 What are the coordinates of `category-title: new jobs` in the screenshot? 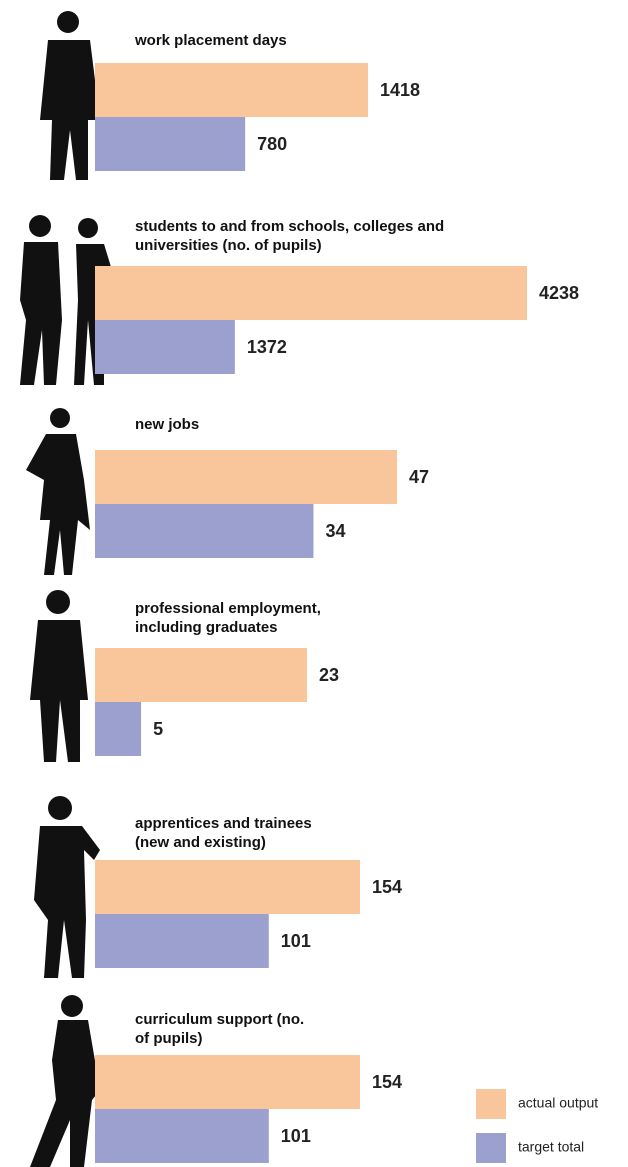 It's located at (167, 424).